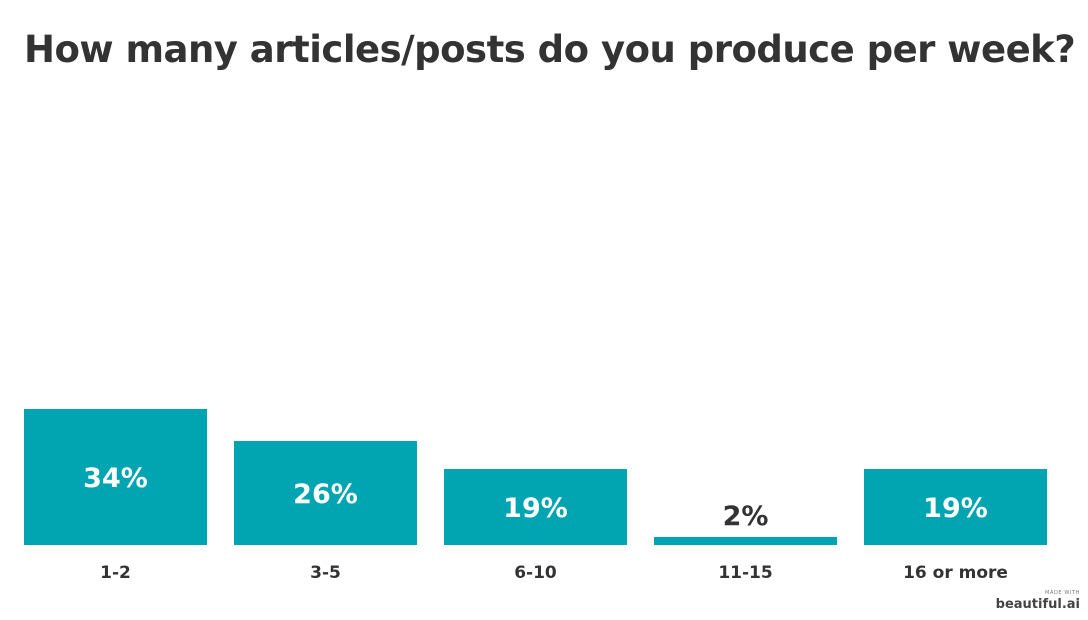 The height and width of the screenshot is (620, 1088). Describe the element at coordinates (955, 573) in the screenshot. I see `x-tick-label-16-or-more: 16 or more` at that location.